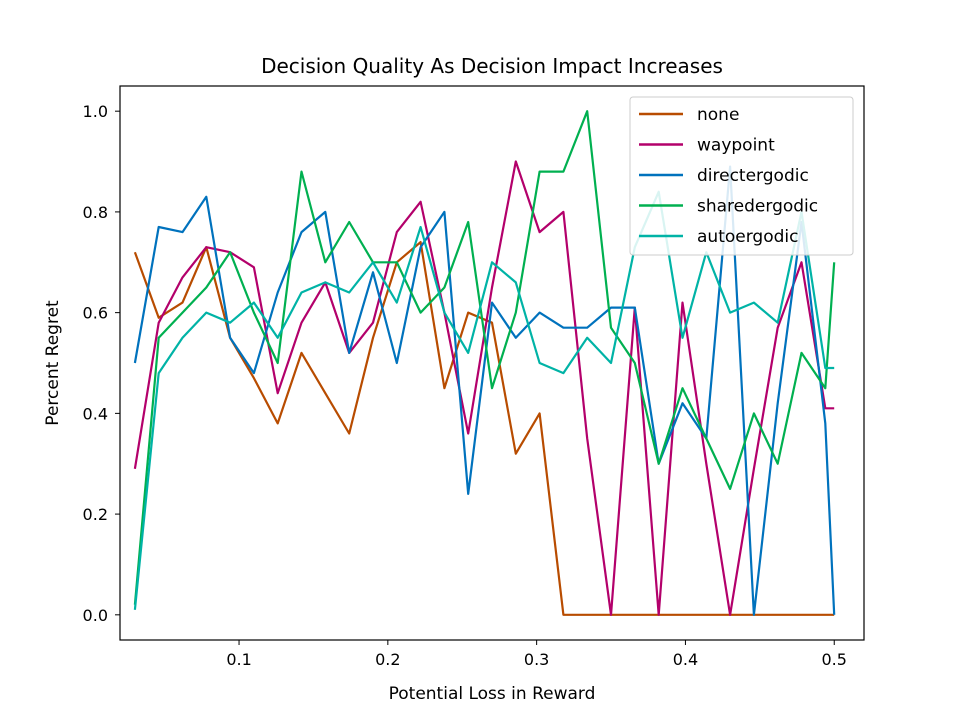 Image resolution: width=960 pixels, height=720 pixels. I want to click on y-tick-label: 1.0, so click(95, 111).